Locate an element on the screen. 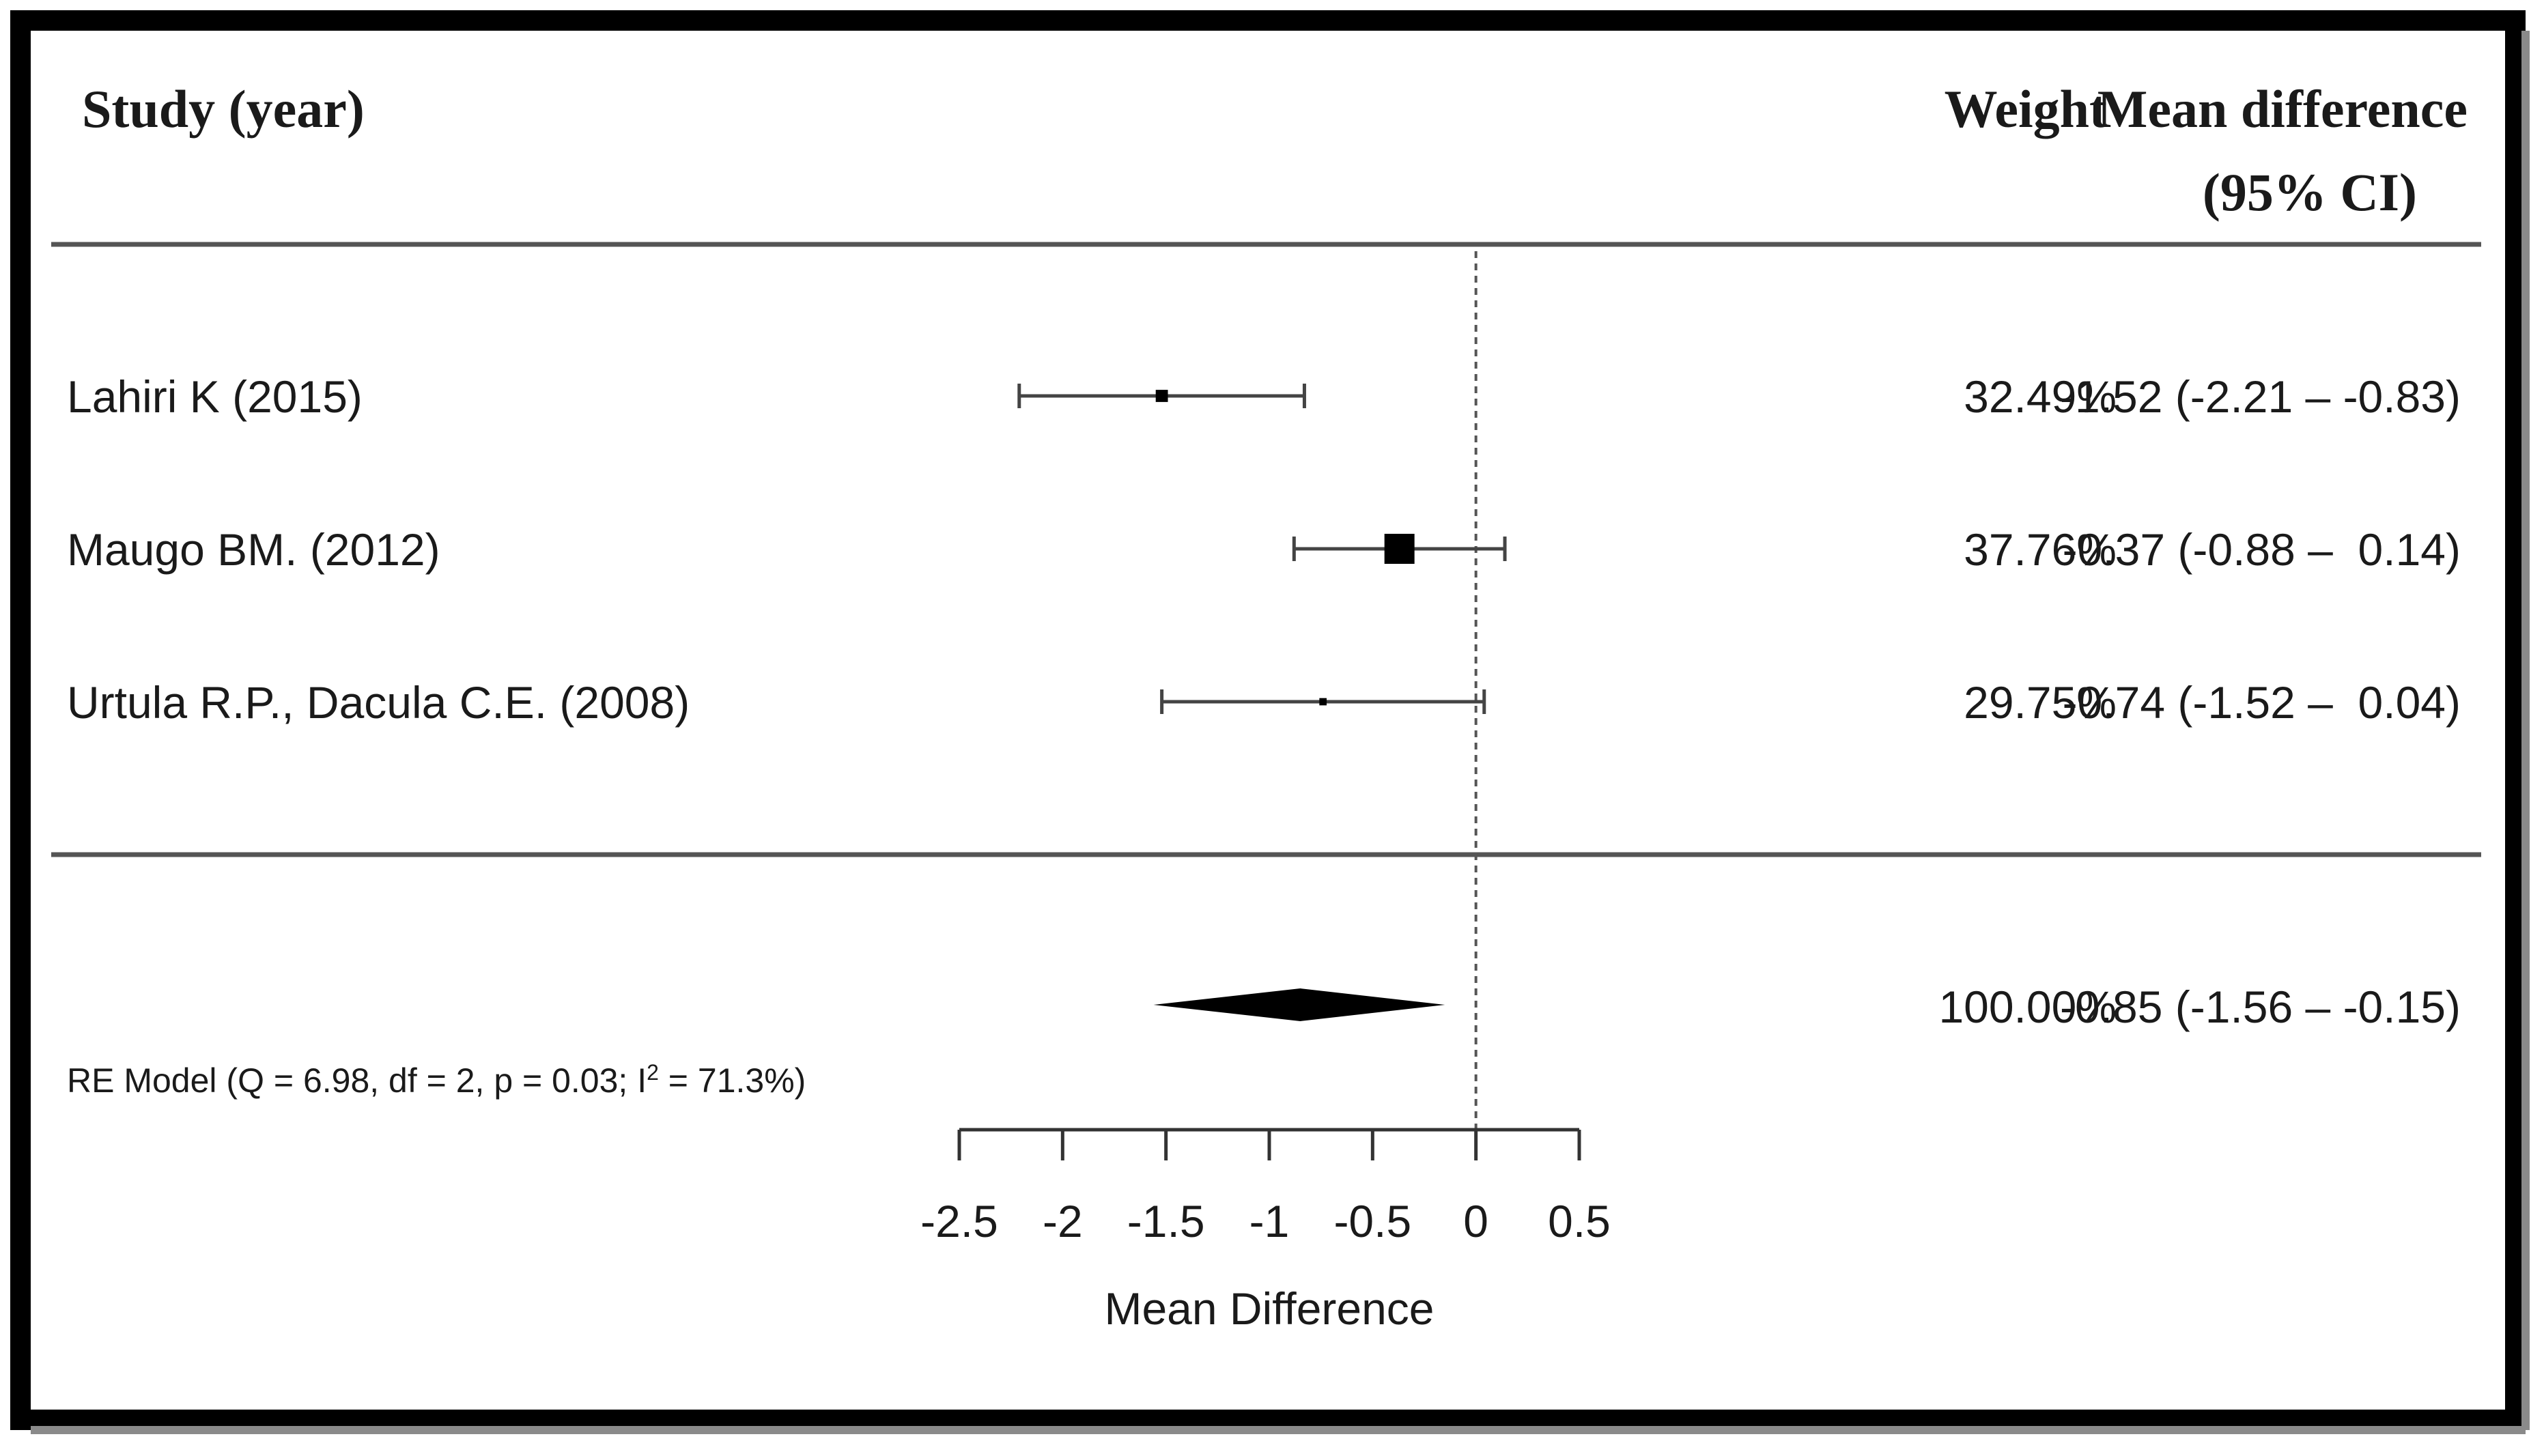 The image size is (2544, 1456). summary-label-end: = 71.3%) is located at coordinates (732, 1080).